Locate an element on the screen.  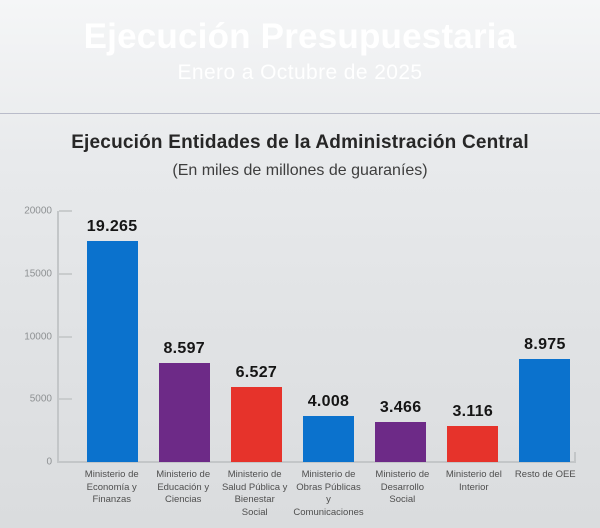
bar-column: 3.116 is located at coordinates (473, 336).